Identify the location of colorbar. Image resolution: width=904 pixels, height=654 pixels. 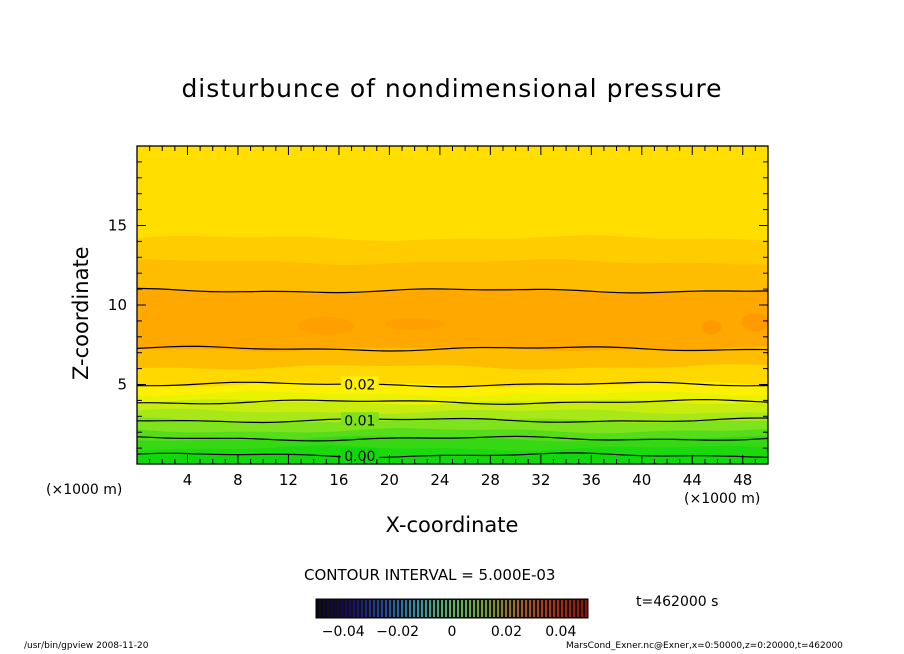
(452, 608).